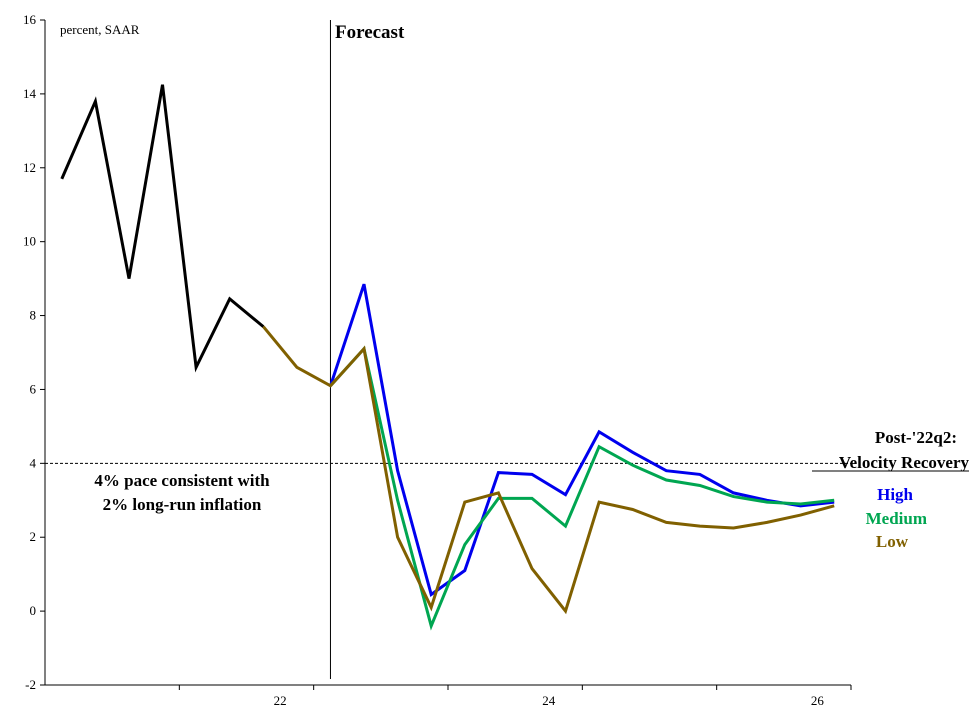  I want to click on reference-line-label-line2: 2% long-run inflation, so click(182, 504).